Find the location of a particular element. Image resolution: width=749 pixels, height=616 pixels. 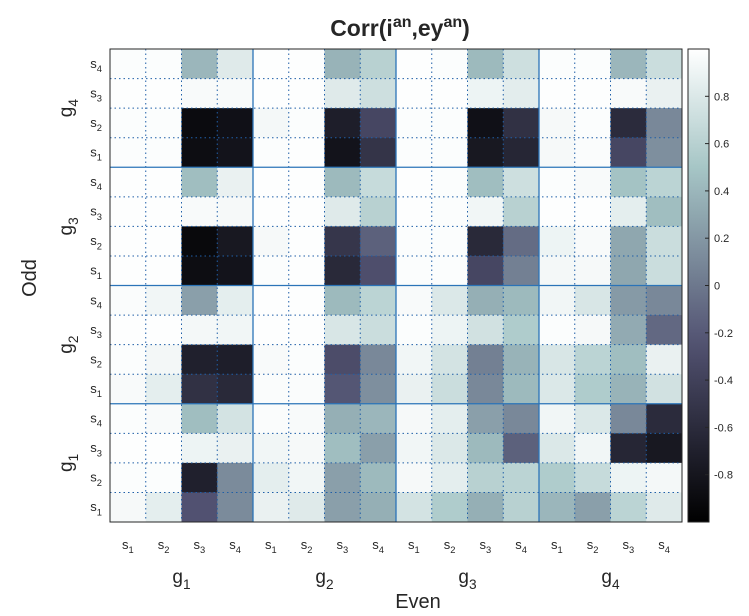

y-group-label: g1 is located at coordinates (68, 463).